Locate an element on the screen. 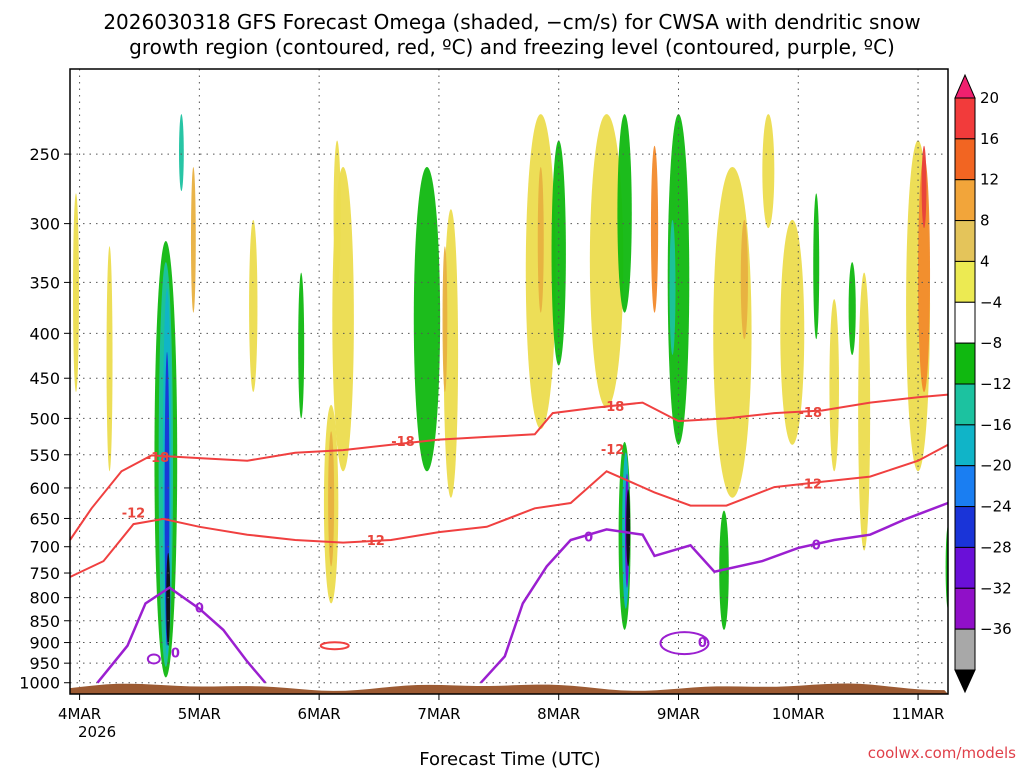 The height and width of the screenshot is (768, 1024). x-tick-label: 9MAR is located at coordinates (678, 714).